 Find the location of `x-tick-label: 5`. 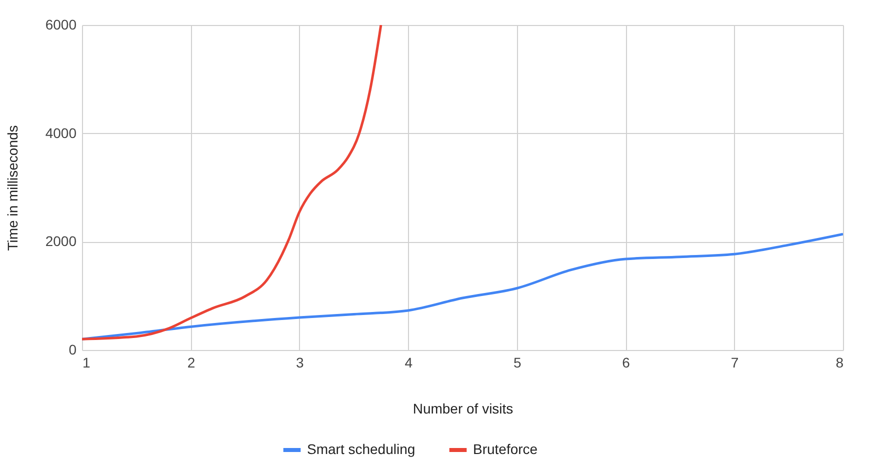

x-tick-label: 5 is located at coordinates (517, 362).